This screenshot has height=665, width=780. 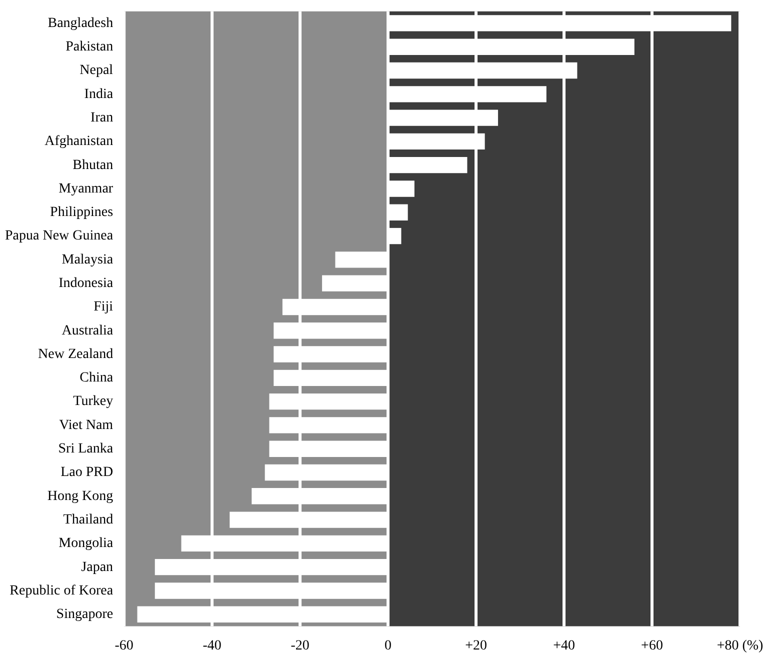 I want to click on y-tick-label: Japan, so click(x=97, y=567).